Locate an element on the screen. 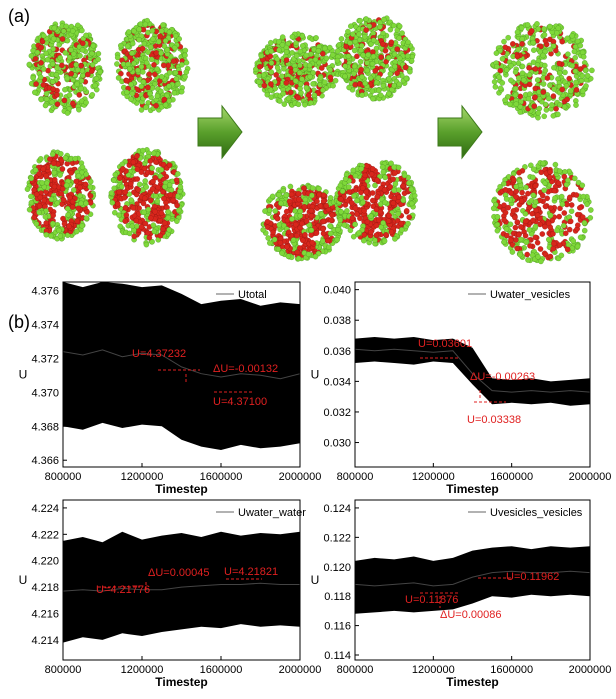  annotation: U=0.11876 is located at coordinates (431, 600).